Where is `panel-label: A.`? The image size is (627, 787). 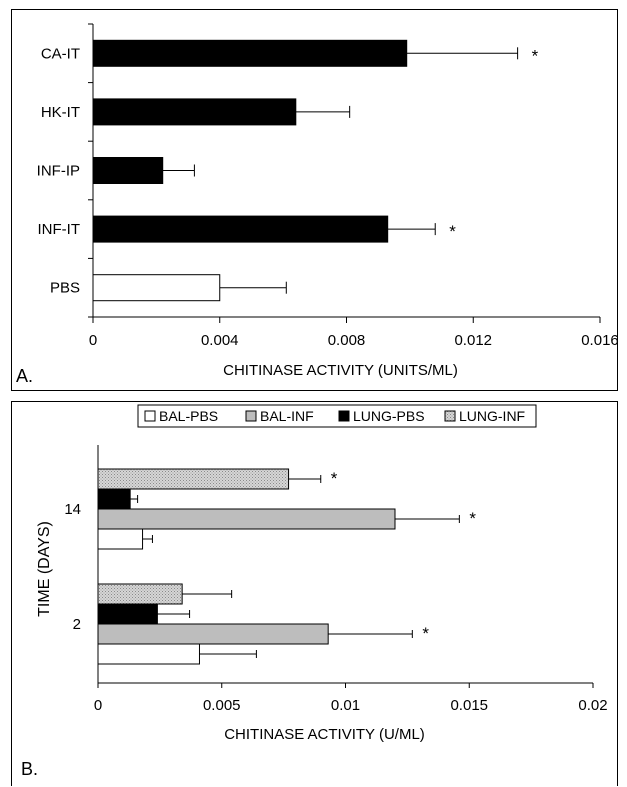 panel-label: A. is located at coordinates (24, 376).